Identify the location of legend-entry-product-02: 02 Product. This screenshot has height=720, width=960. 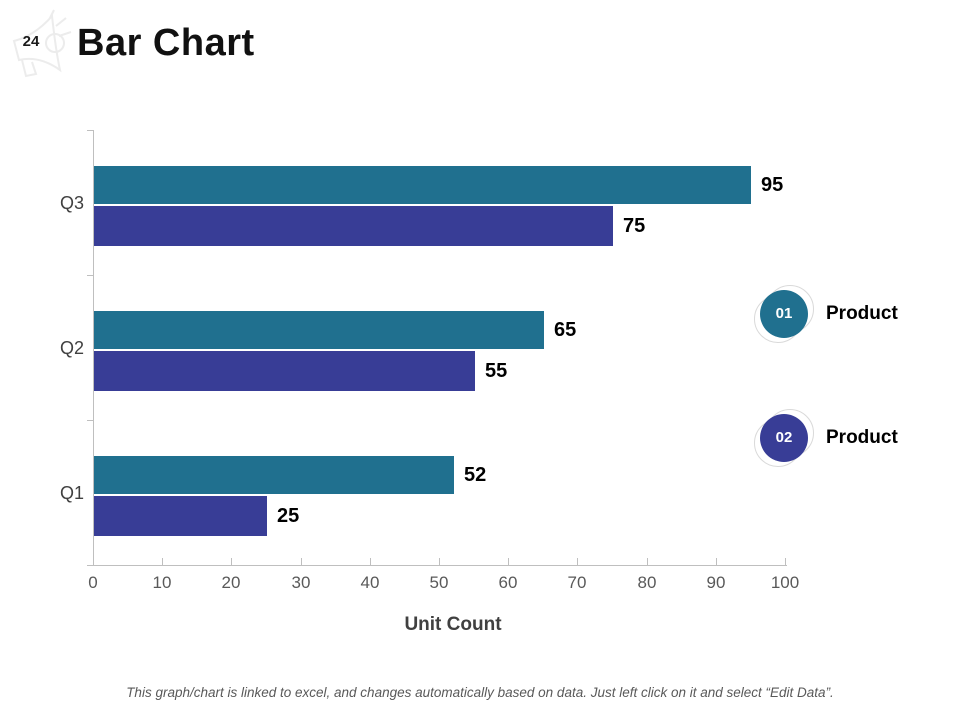
(826, 438).